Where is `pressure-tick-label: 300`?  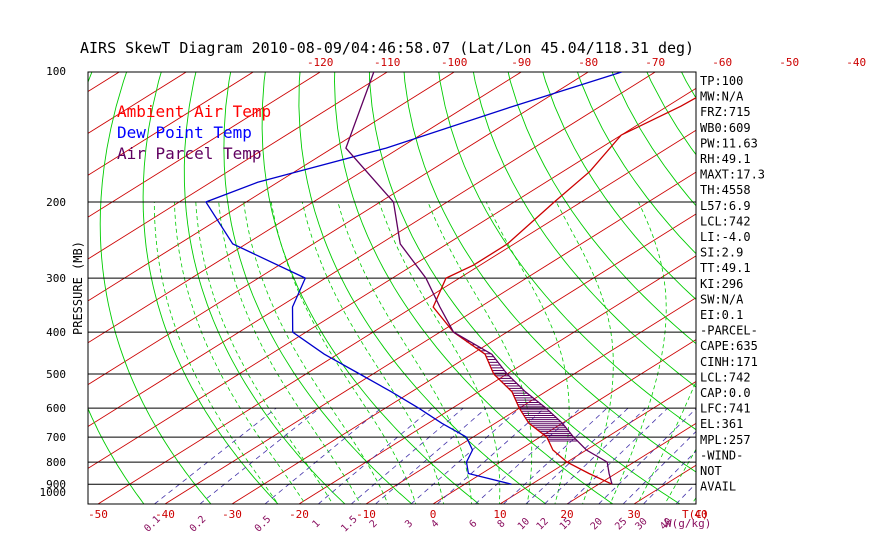
pressure-tick-label: 300 is located at coordinates (56, 278).